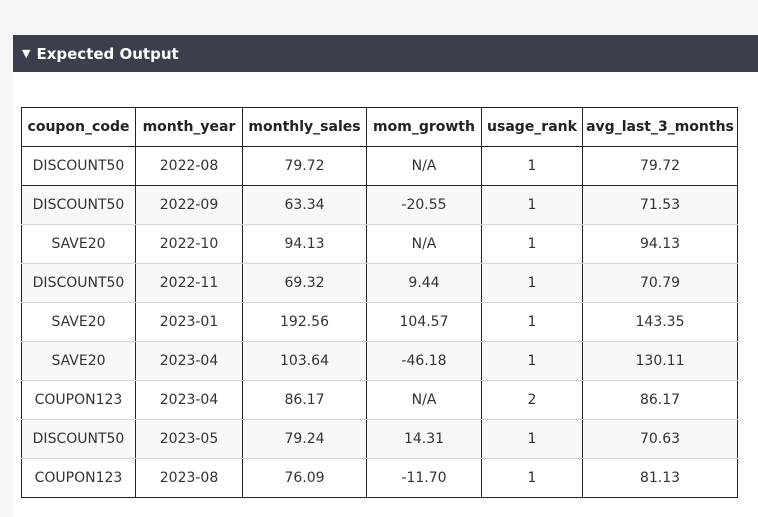 This screenshot has height=517, width=758. What do you see at coordinates (189, 322) in the screenshot?
I see `table-cell: 2023-01` at bounding box center [189, 322].